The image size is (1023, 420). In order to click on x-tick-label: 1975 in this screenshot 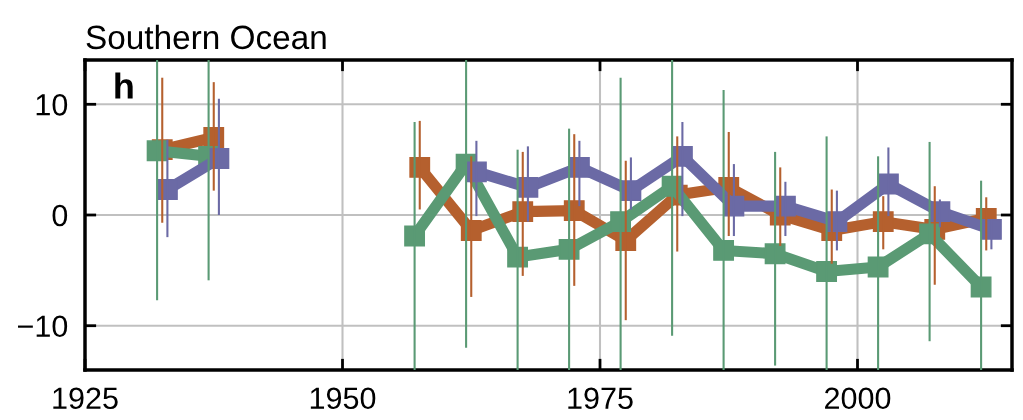, I will do `click(600, 398)`.